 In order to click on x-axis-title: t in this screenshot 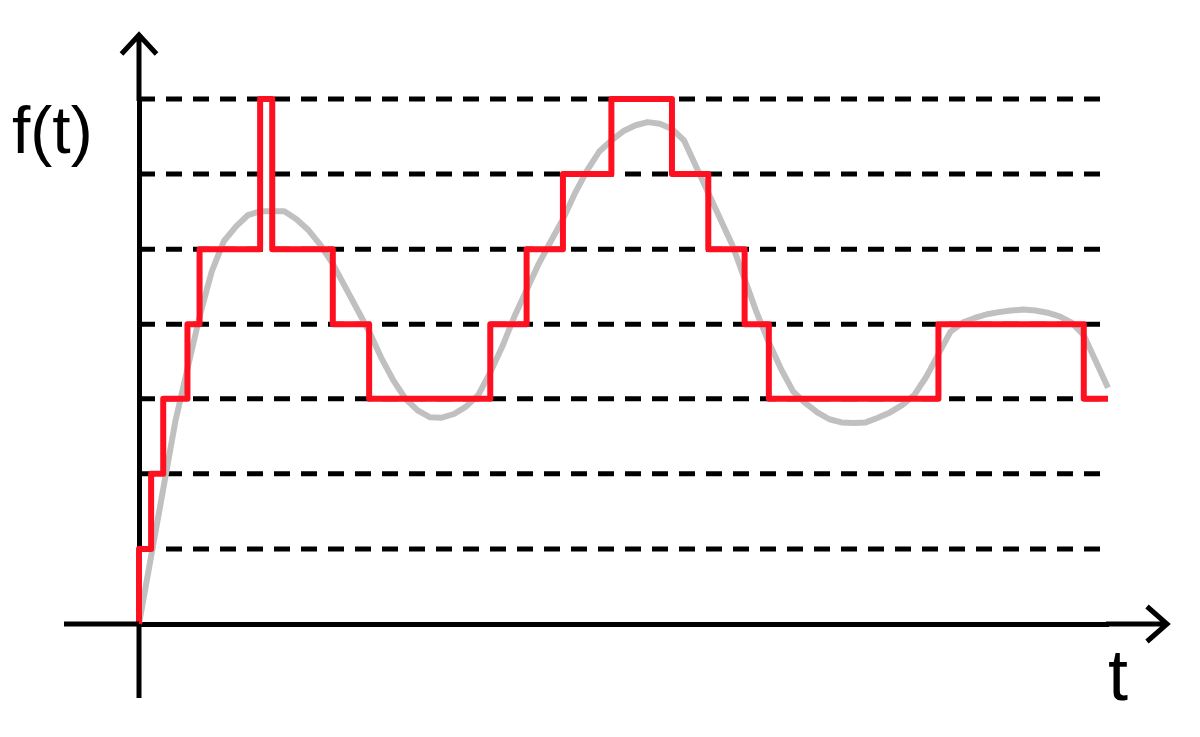, I will do `click(1118, 675)`.